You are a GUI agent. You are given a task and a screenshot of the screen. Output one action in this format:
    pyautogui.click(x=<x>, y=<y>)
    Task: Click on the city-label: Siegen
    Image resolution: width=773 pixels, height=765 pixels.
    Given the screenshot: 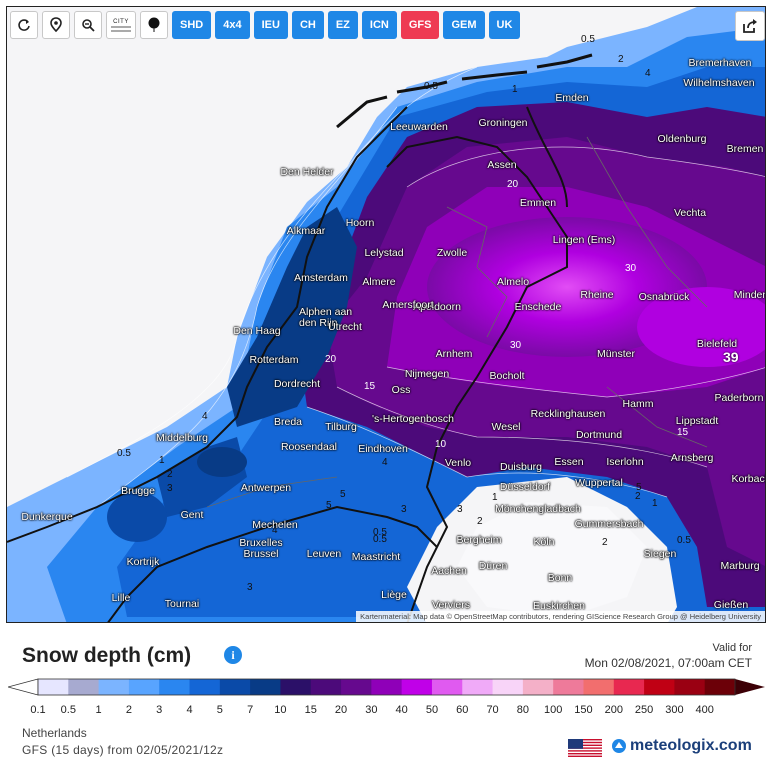 What is the action you would take?
    pyautogui.click(x=660, y=554)
    